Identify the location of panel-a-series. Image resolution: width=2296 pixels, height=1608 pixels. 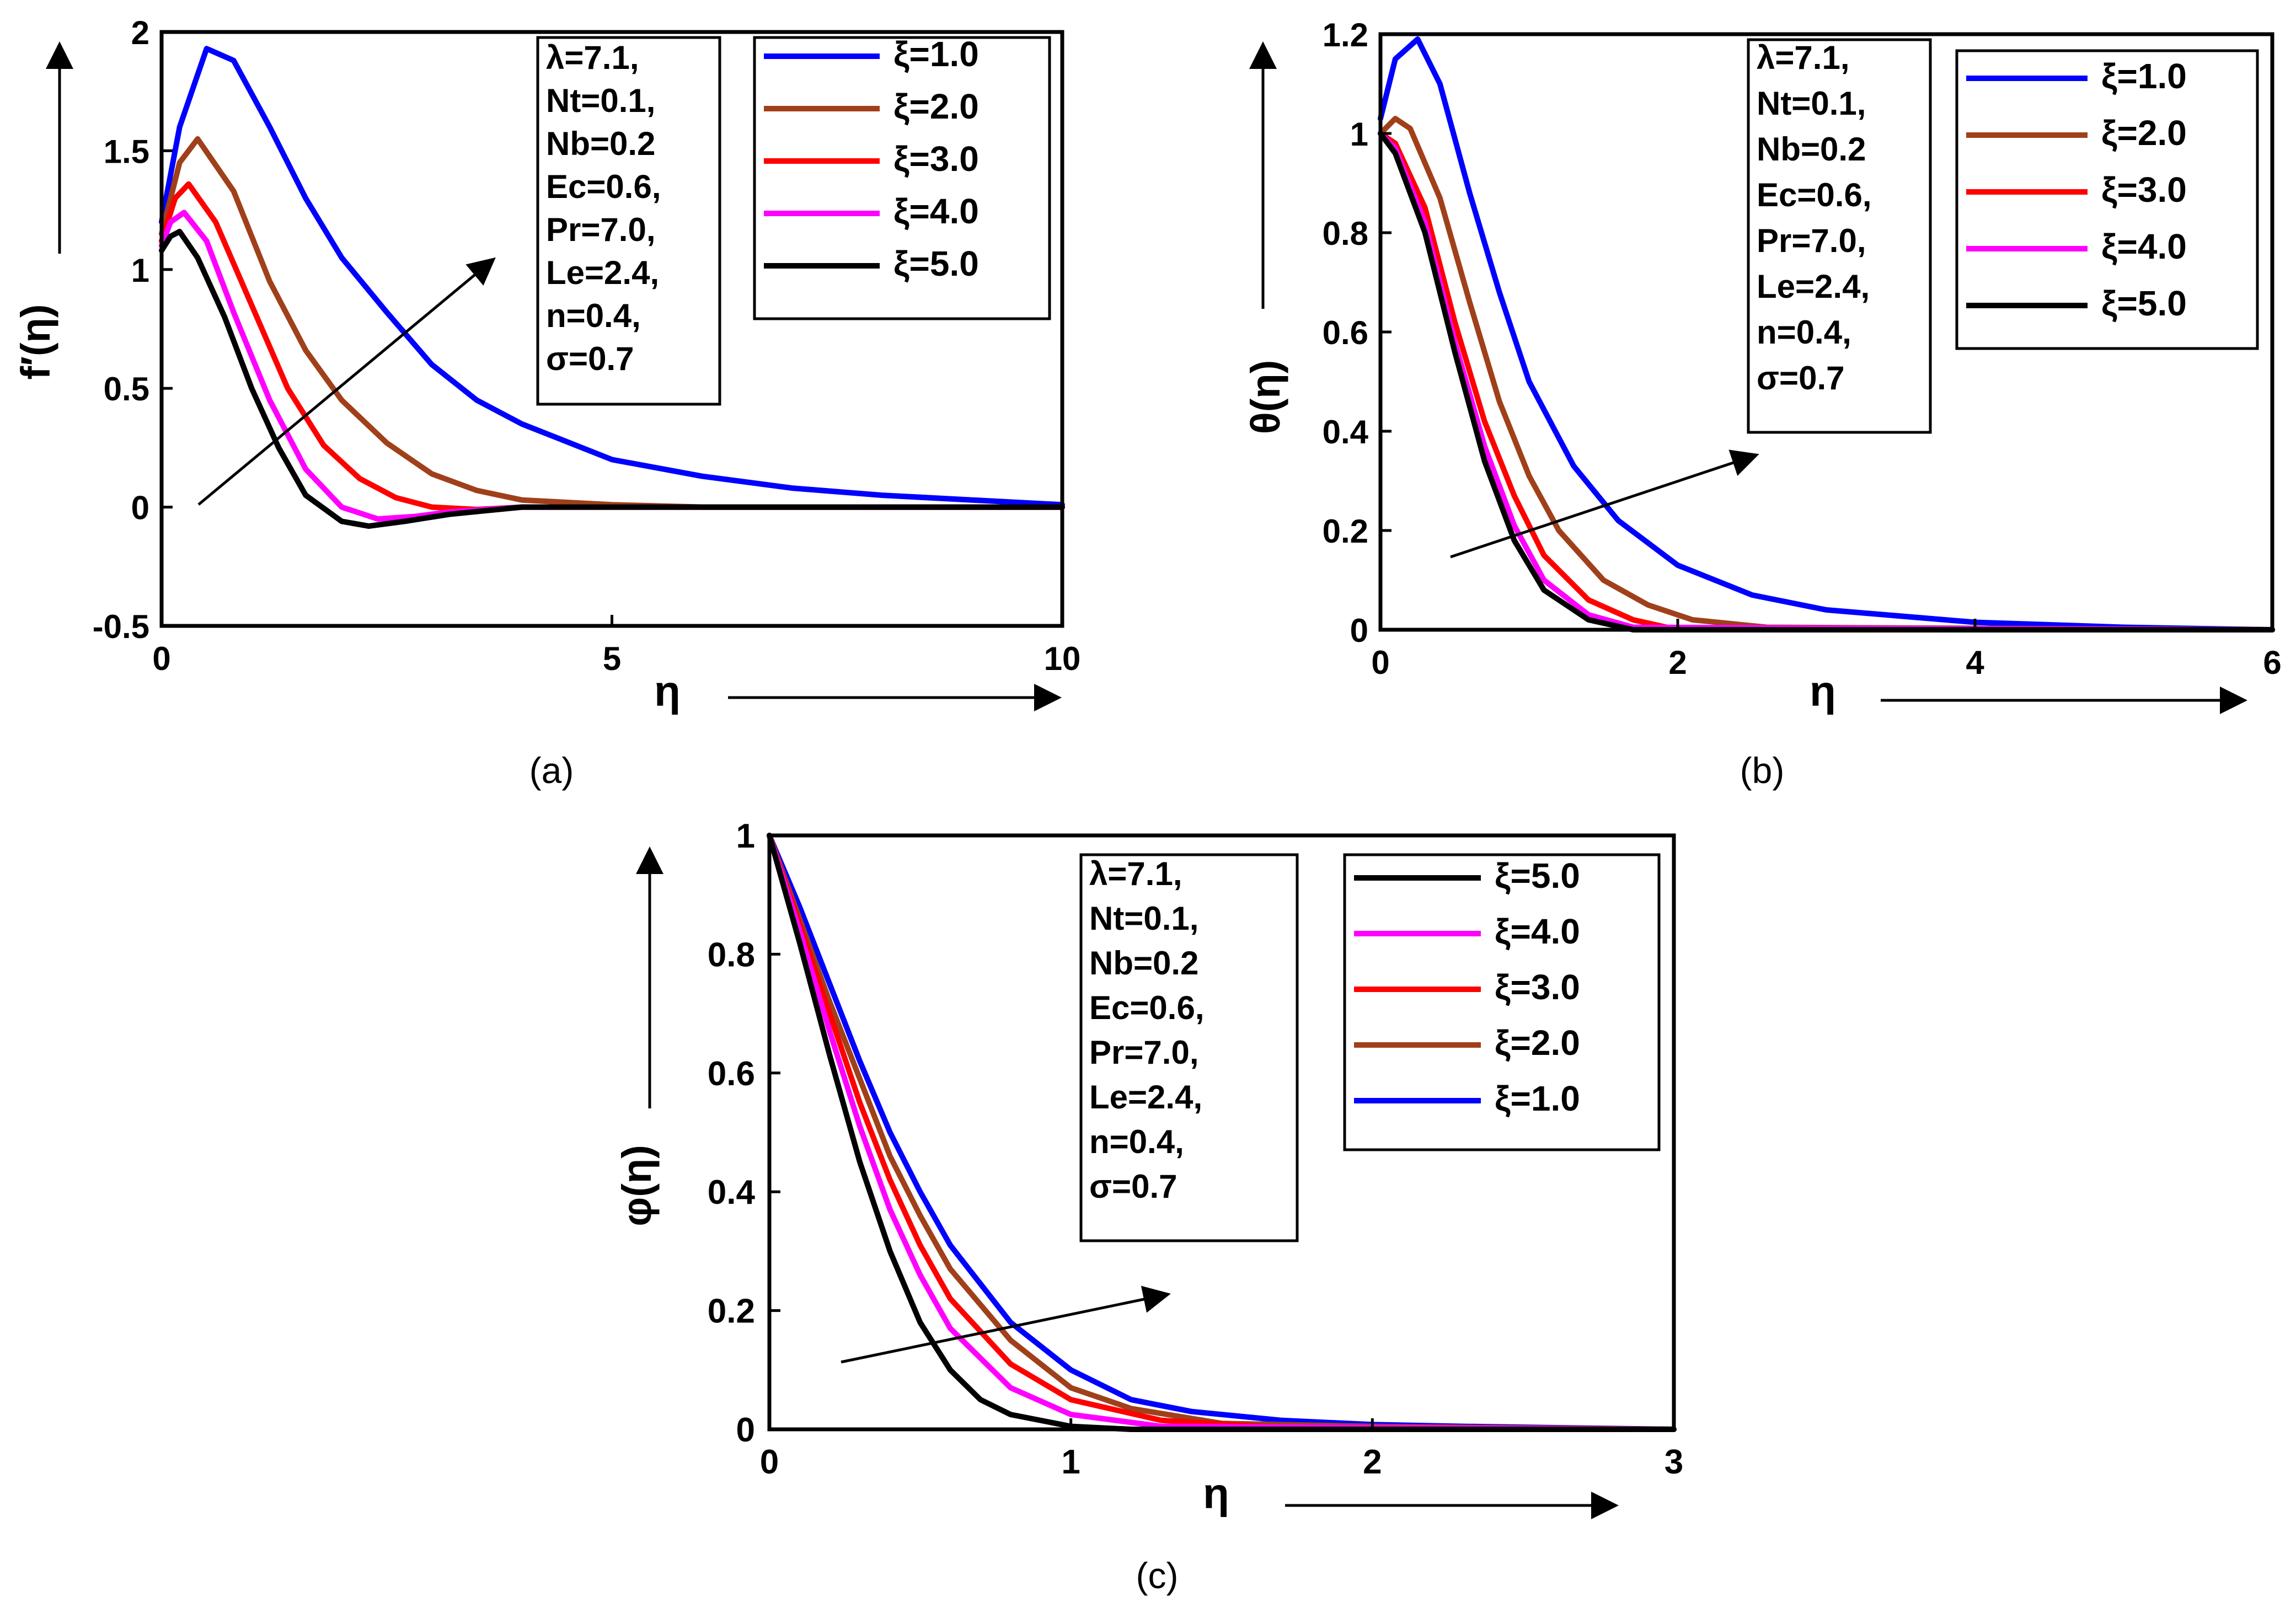
(612, 287).